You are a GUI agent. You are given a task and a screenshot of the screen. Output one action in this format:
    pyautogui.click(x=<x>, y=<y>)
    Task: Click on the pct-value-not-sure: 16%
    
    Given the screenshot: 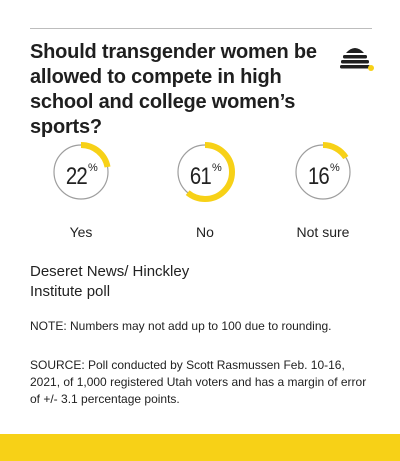 What is the action you would take?
    pyautogui.click(x=323, y=178)
    